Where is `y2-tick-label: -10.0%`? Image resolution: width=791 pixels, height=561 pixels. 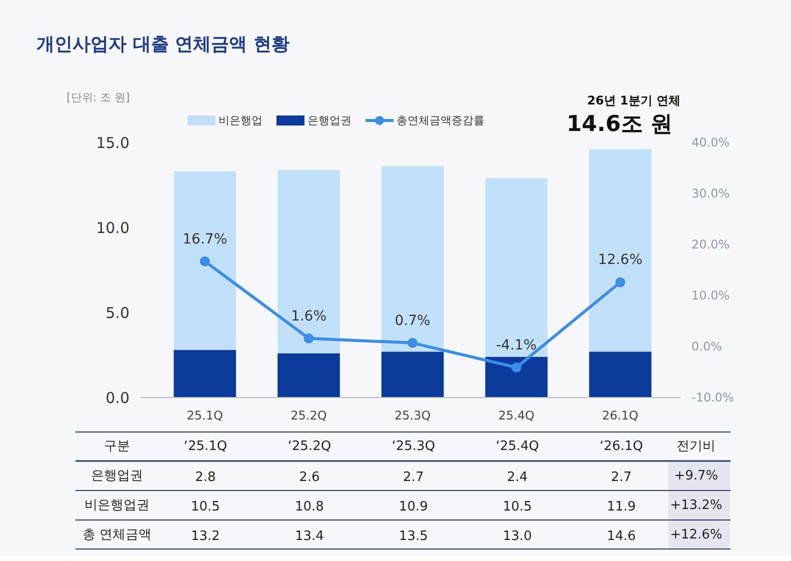 y2-tick-label: -10.0% is located at coordinates (713, 397).